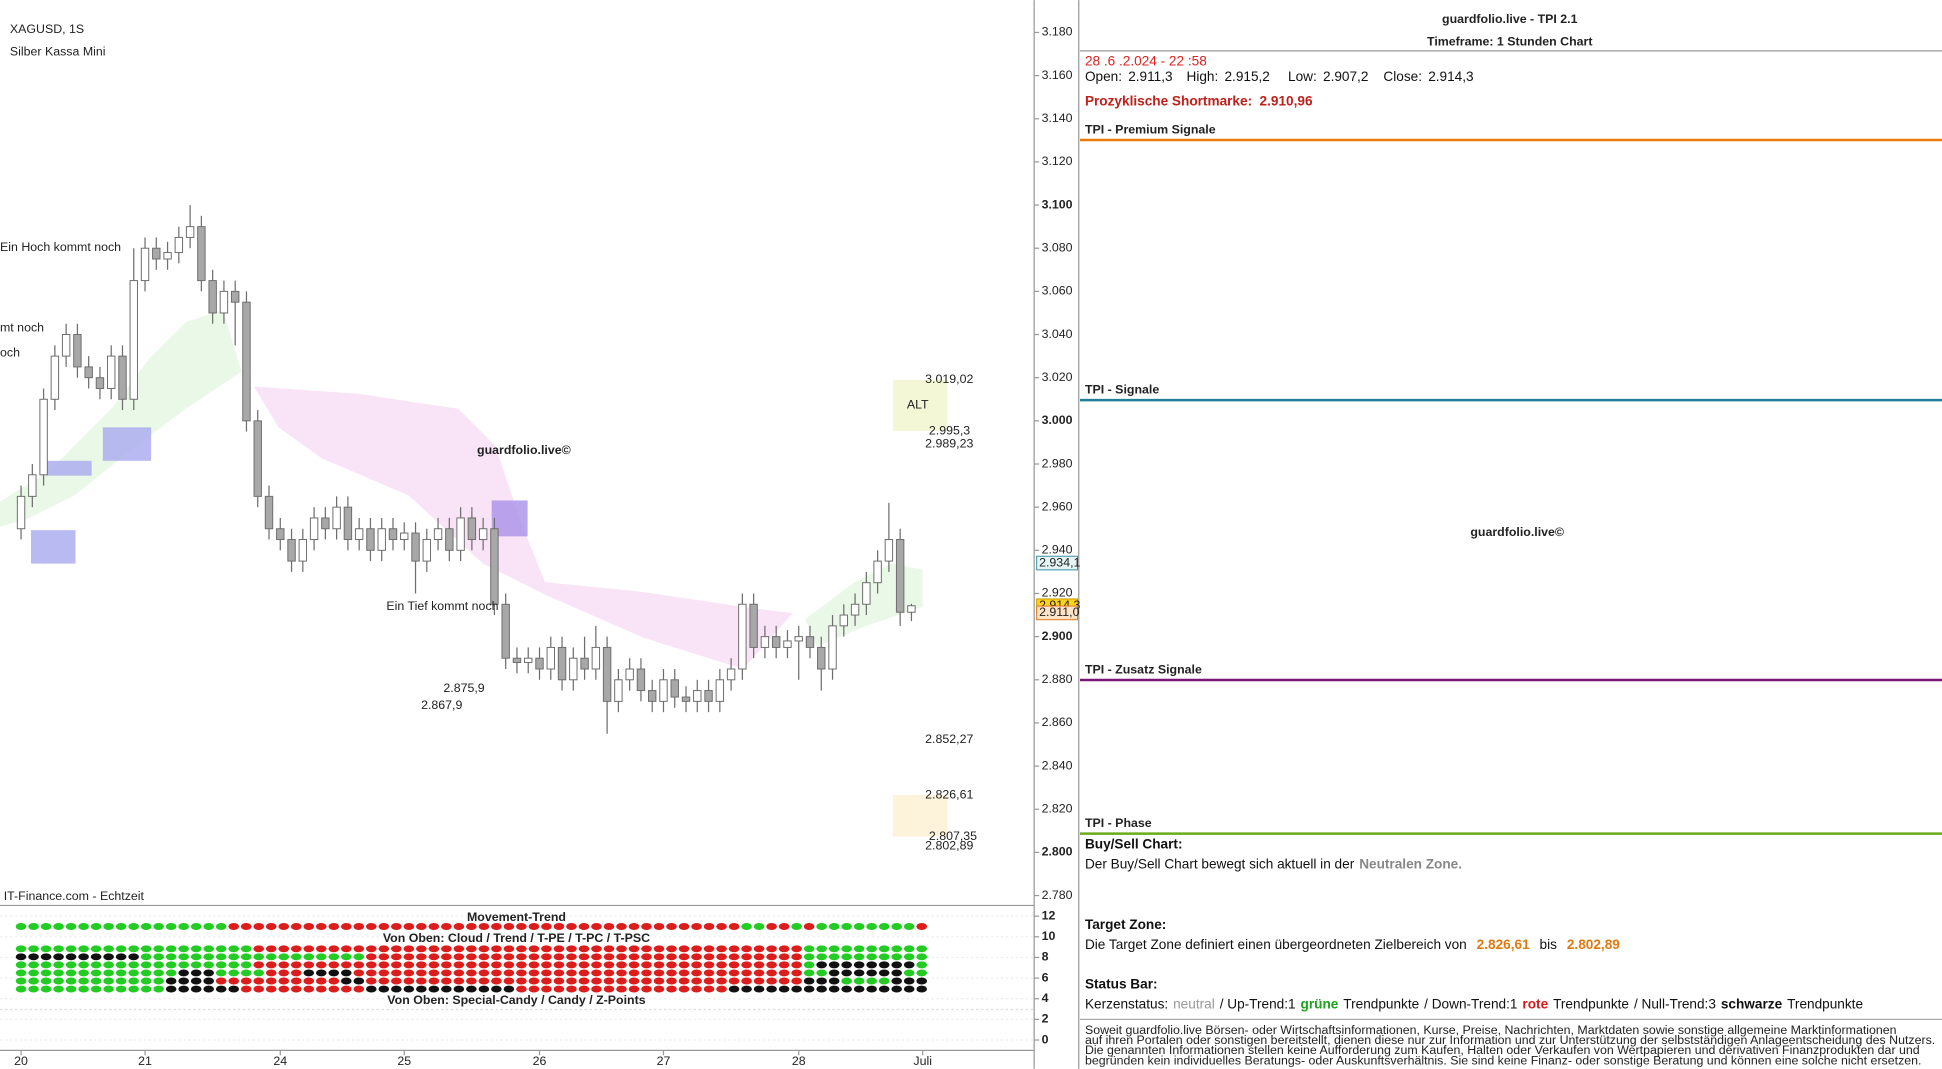 The width and height of the screenshot is (1942, 1069). What do you see at coordinates (1045, 1039) in the screenshot?
I see `trend-tick-label: 0` at bounding box center [1045, 1039].